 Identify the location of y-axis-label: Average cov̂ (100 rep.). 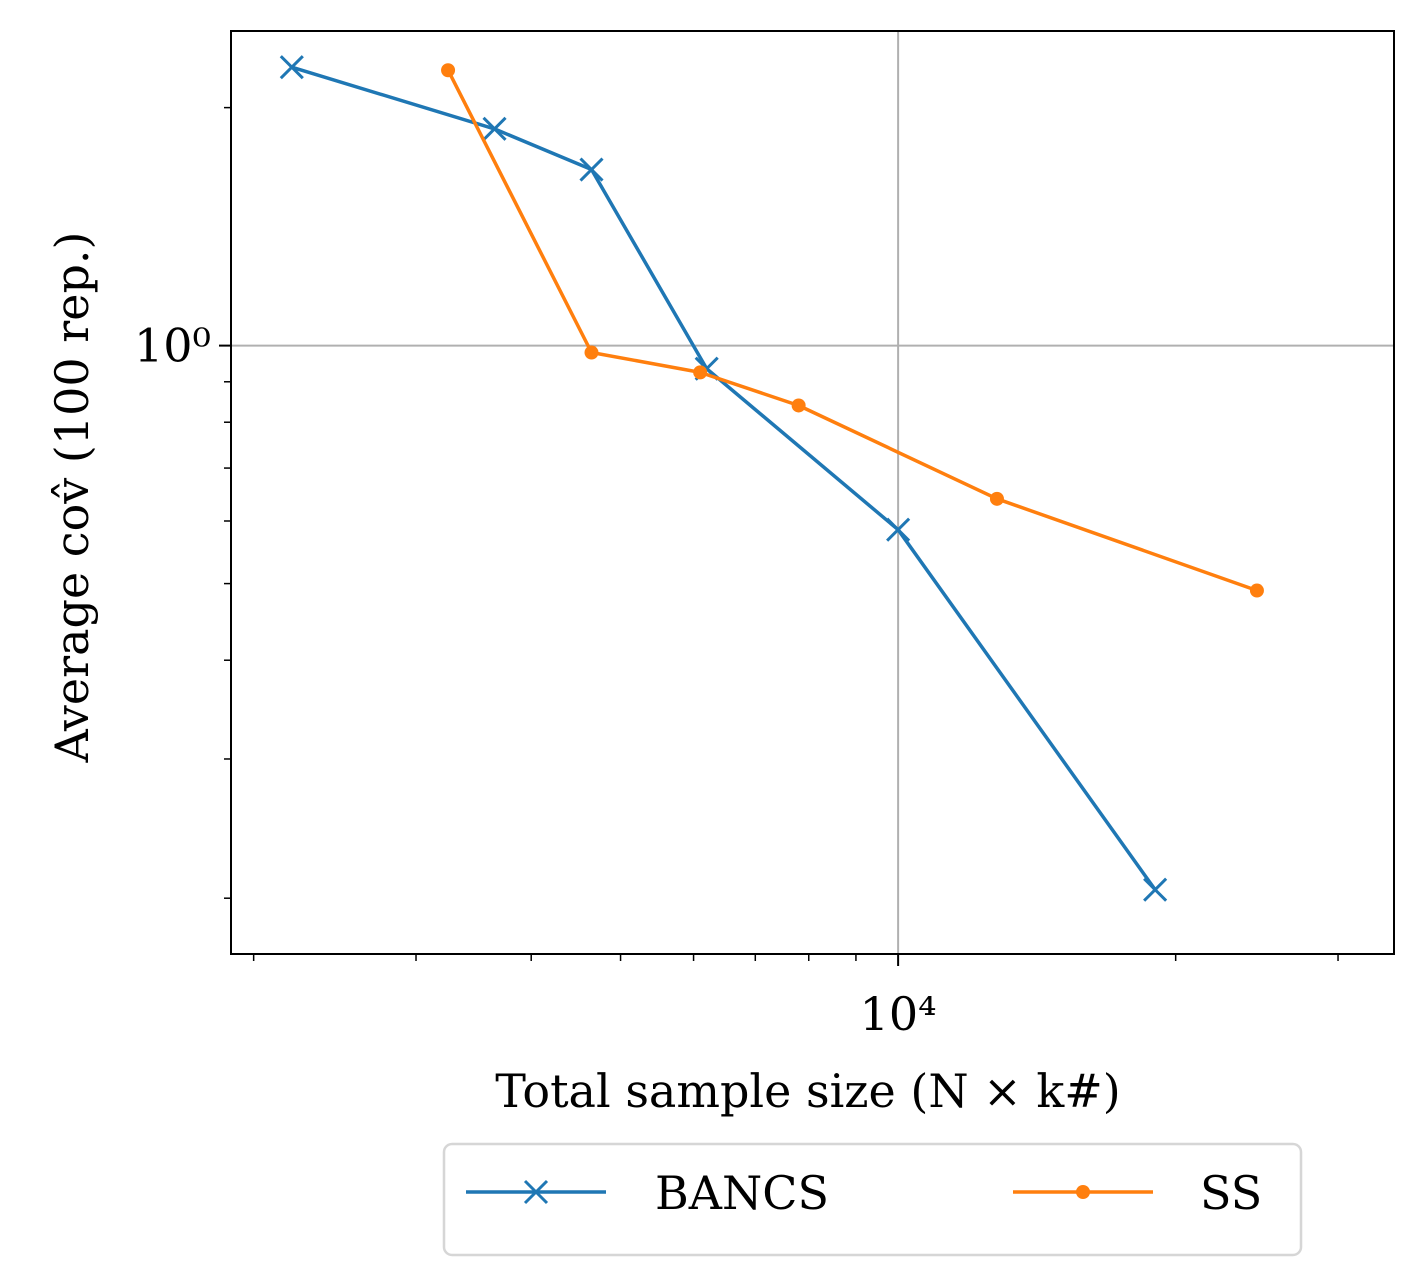
(72, 498).